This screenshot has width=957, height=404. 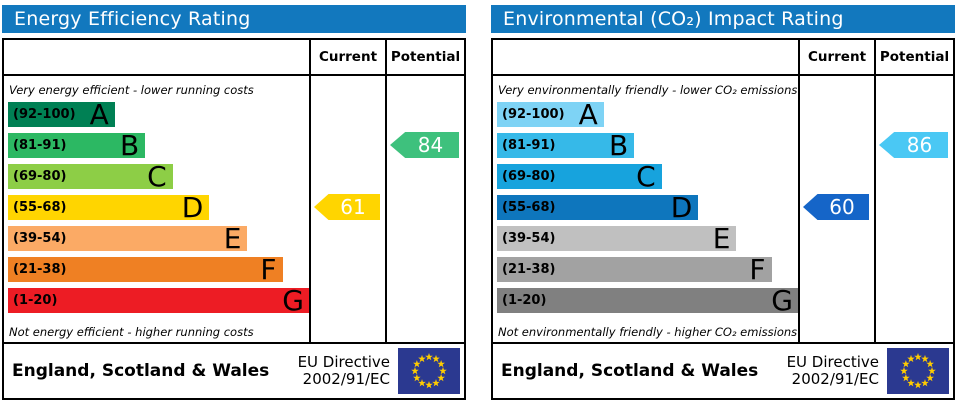 I want to click on current-column: 61, so click(x=347, y=209).